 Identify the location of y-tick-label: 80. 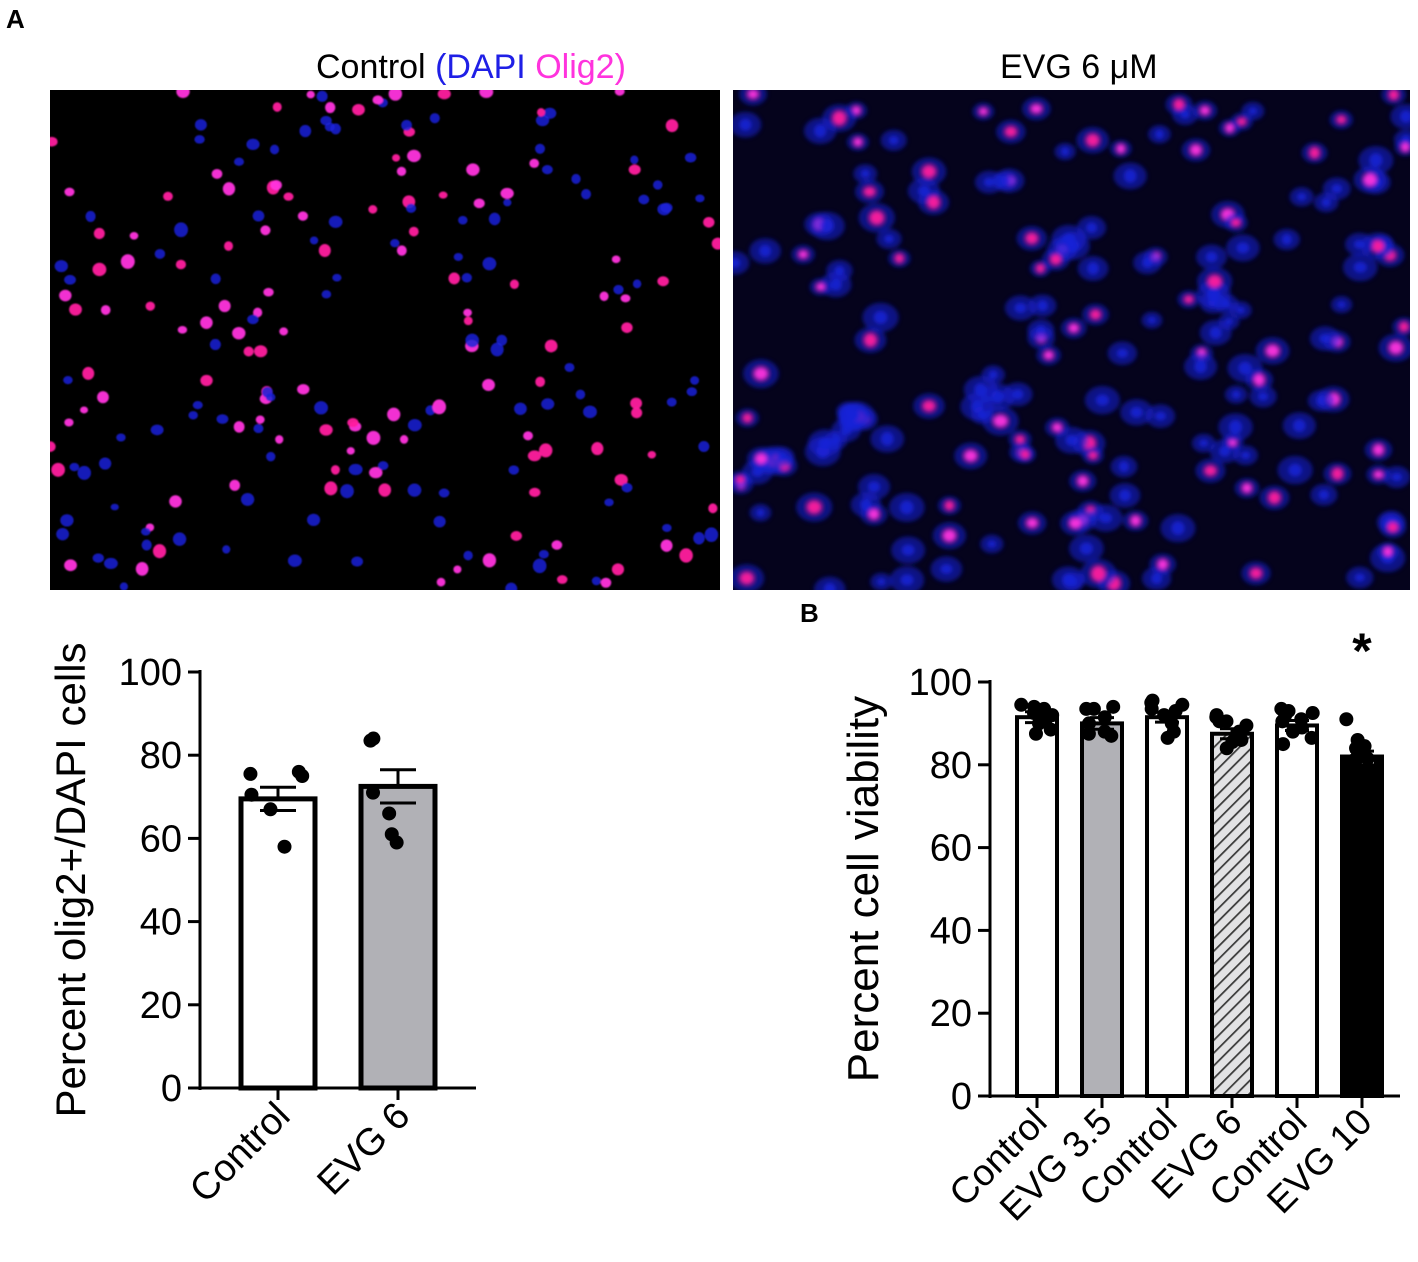
(951, 766).